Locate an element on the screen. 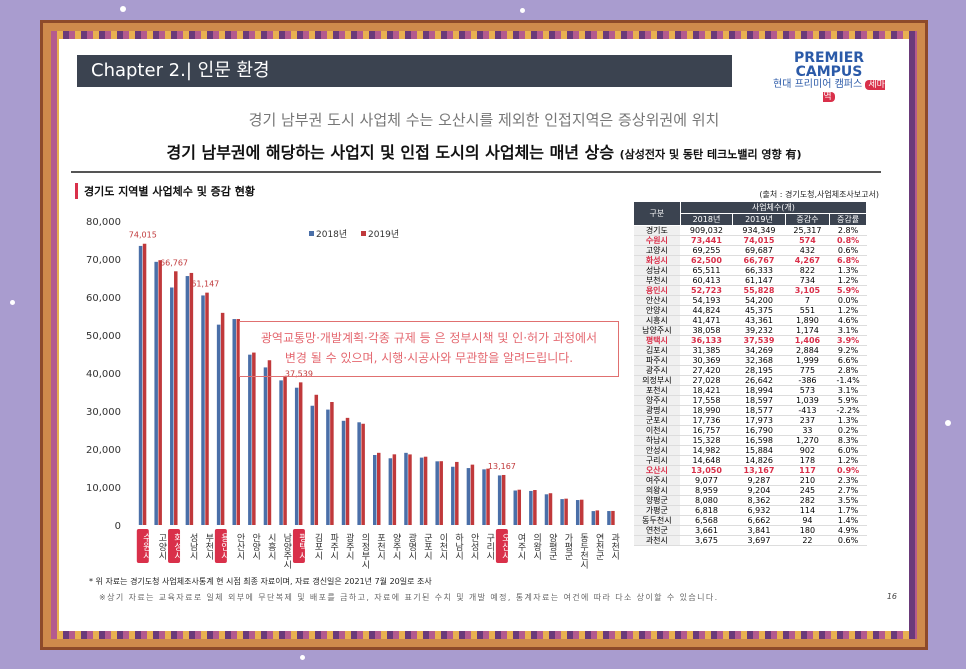 The image size is (966, 669). table-cell-y2019: 3,697 is located at coordinates (759, 540).